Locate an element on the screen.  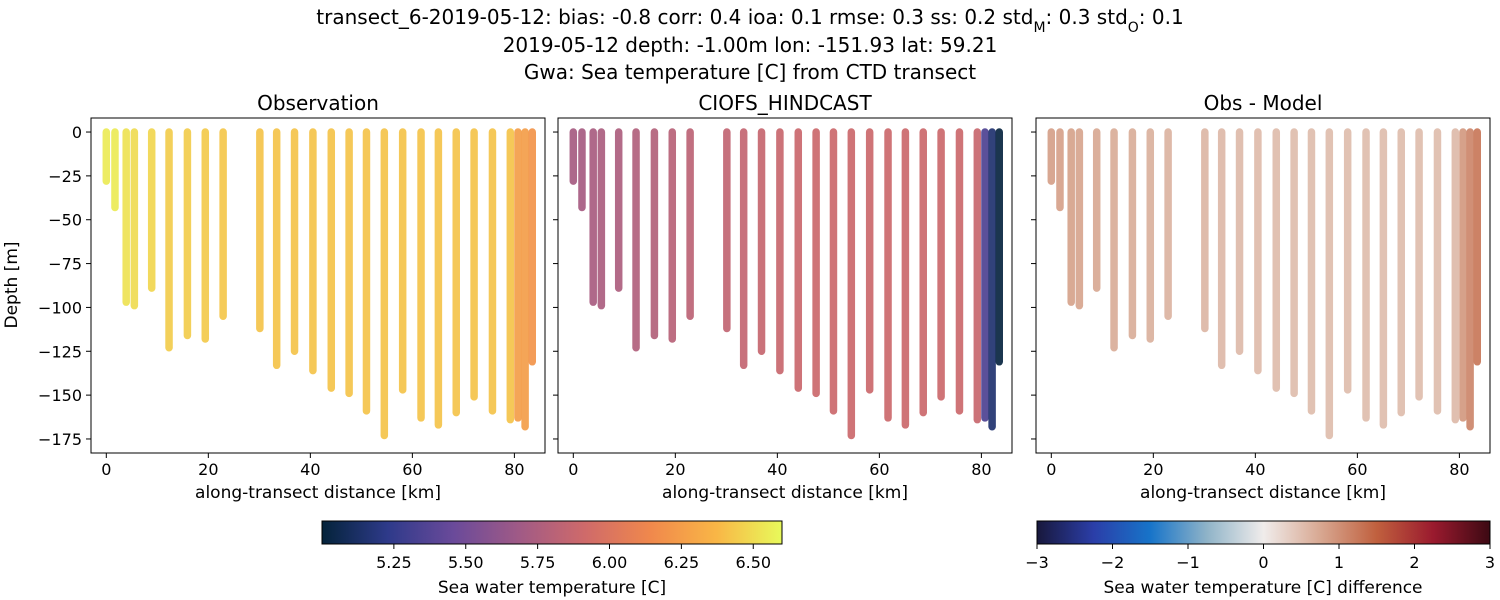
y-tick-label: −150 is located at coordinates (60, 395).